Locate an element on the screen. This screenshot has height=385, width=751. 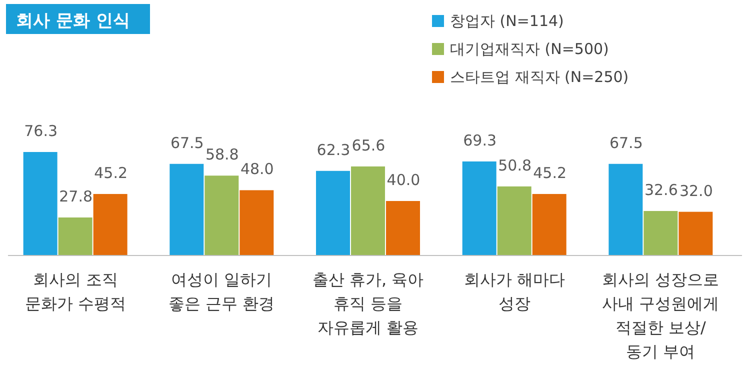
data-label: 32.0 is located at coordinates (696, 191).